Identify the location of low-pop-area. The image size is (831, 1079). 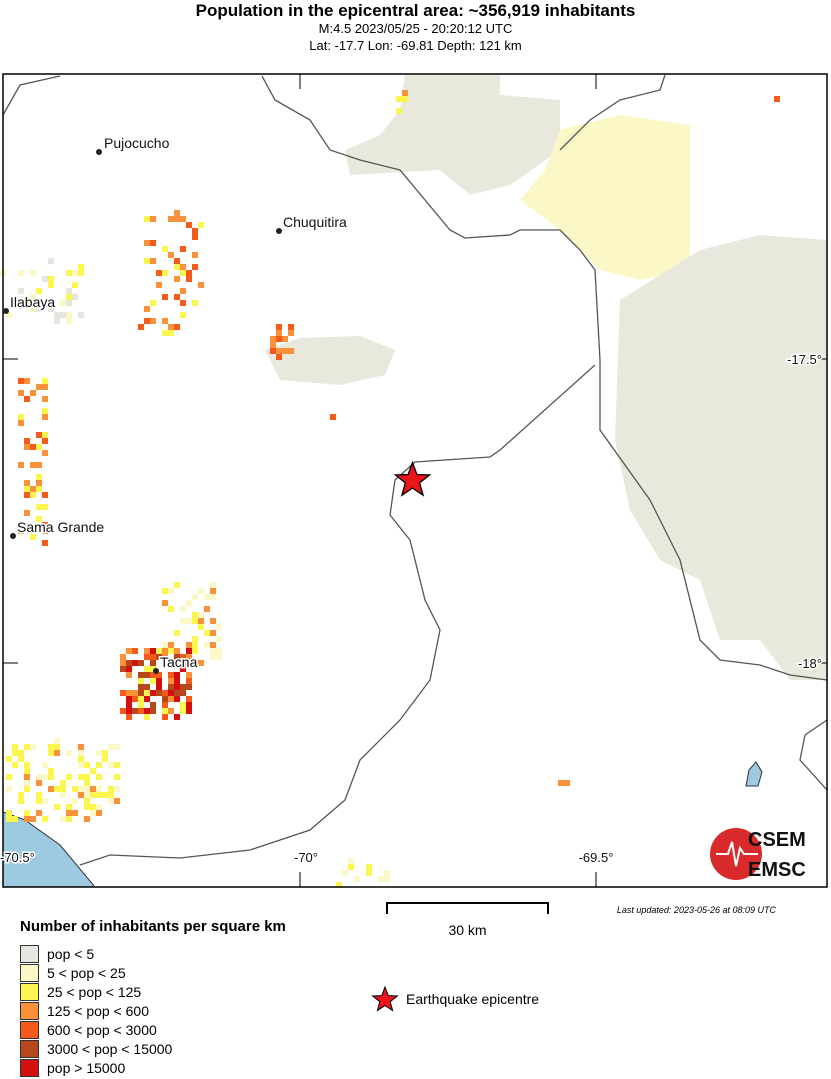
(605, 197).